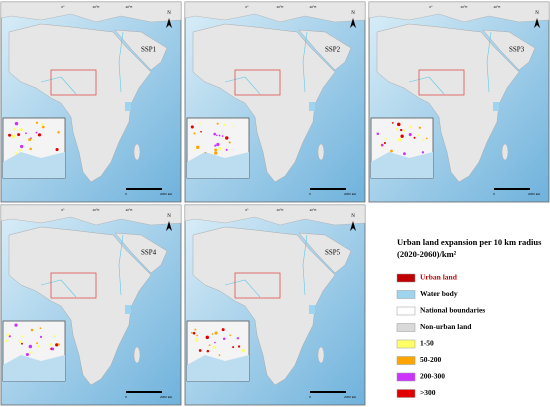 This screenshot has height=407, width=550. I want to click on lon-label: 40°E, so click(128, 7).